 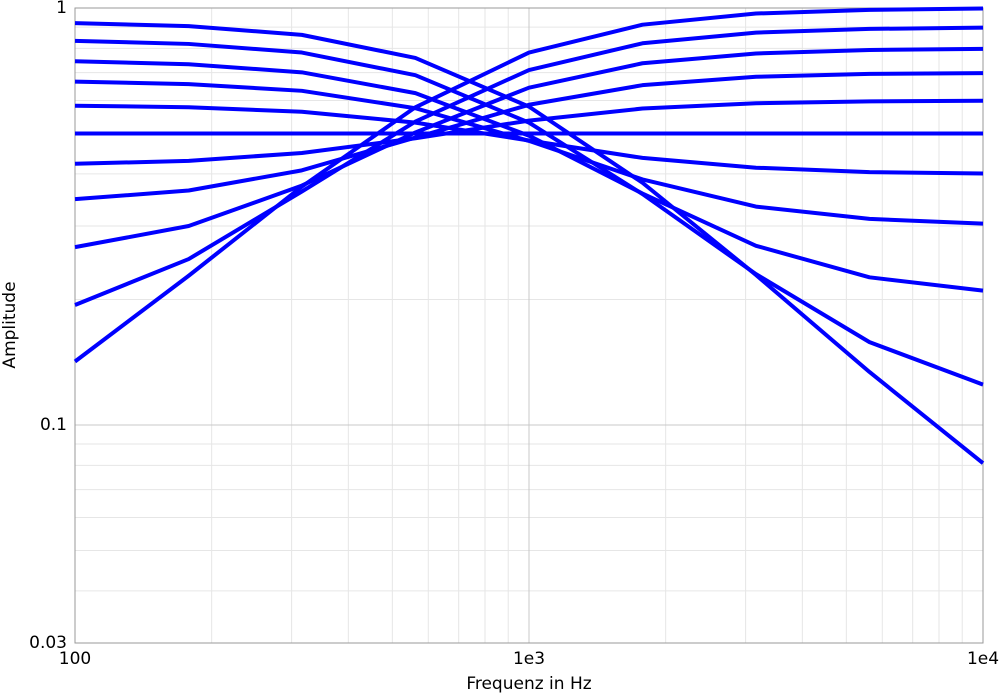 What do you see at coordinates (529, 659) in the screenshot?
I see `x-tick-label: 1e3` at bounding box center [529, 659].